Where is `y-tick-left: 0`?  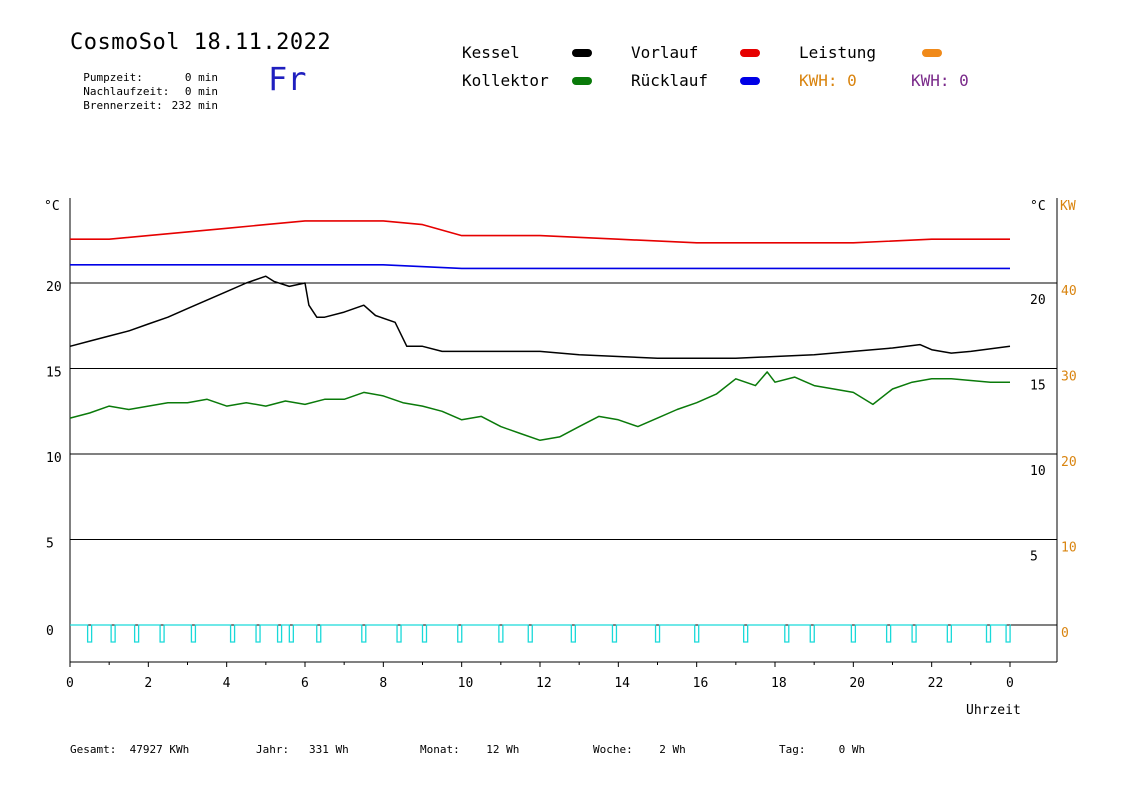
y-tick-left: 0 is located at coordinates (50, 631).